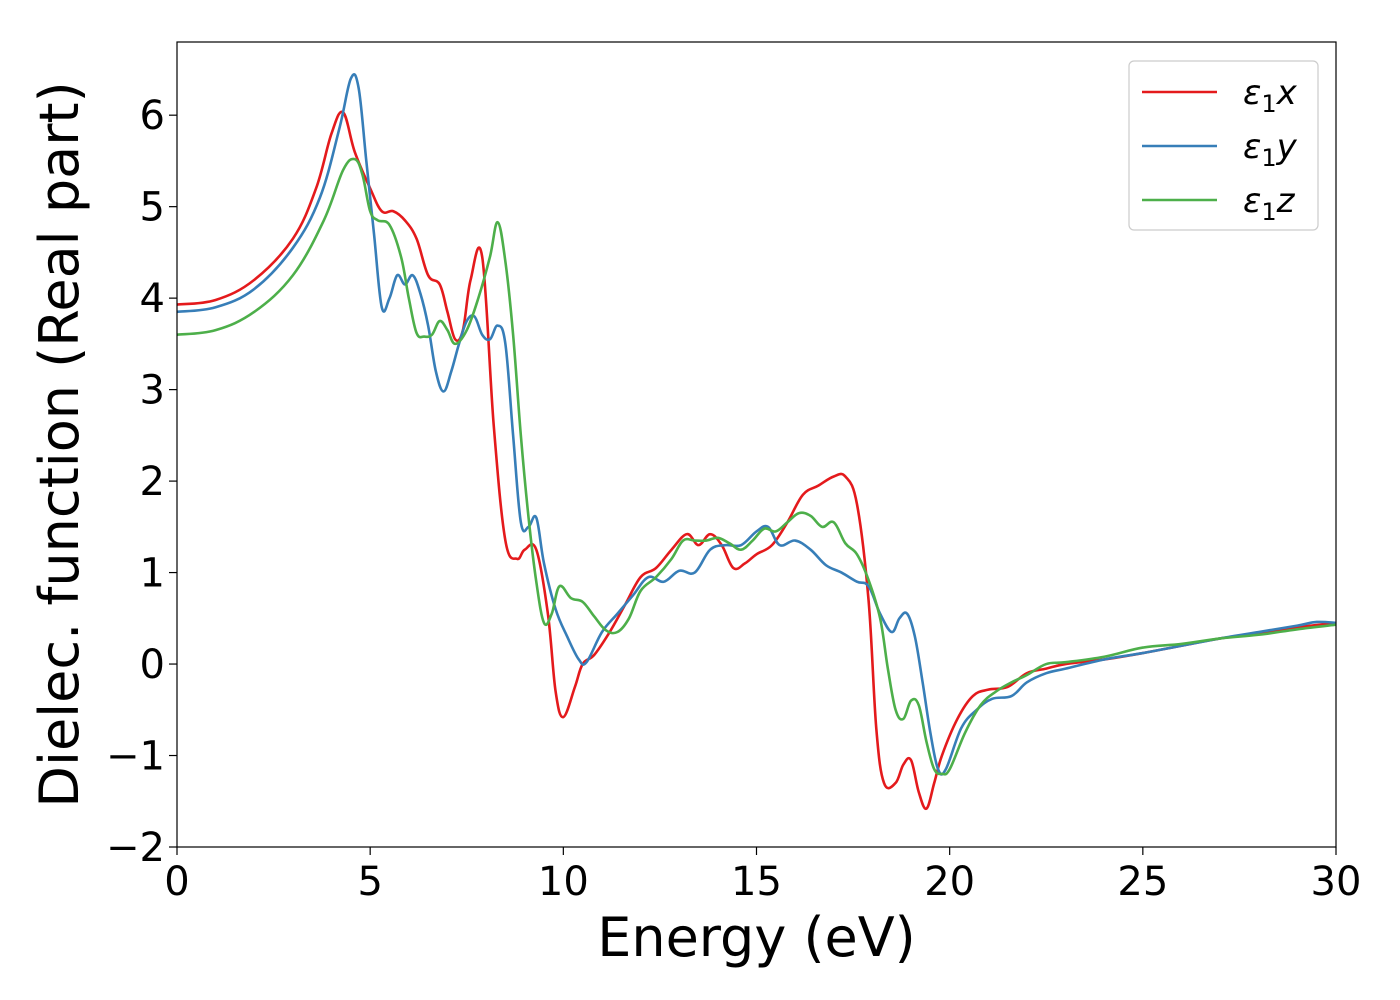  I want to click on legend-label-z: ε1z, so click(1269, 203).